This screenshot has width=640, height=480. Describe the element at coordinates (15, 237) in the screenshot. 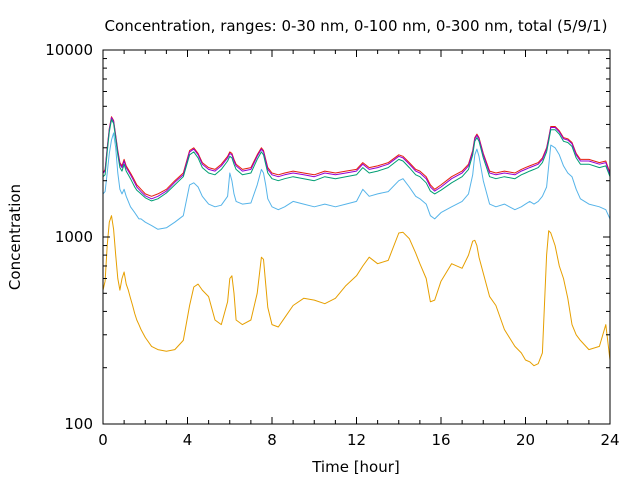

I see `y-axis-label: Concentration` at that location.